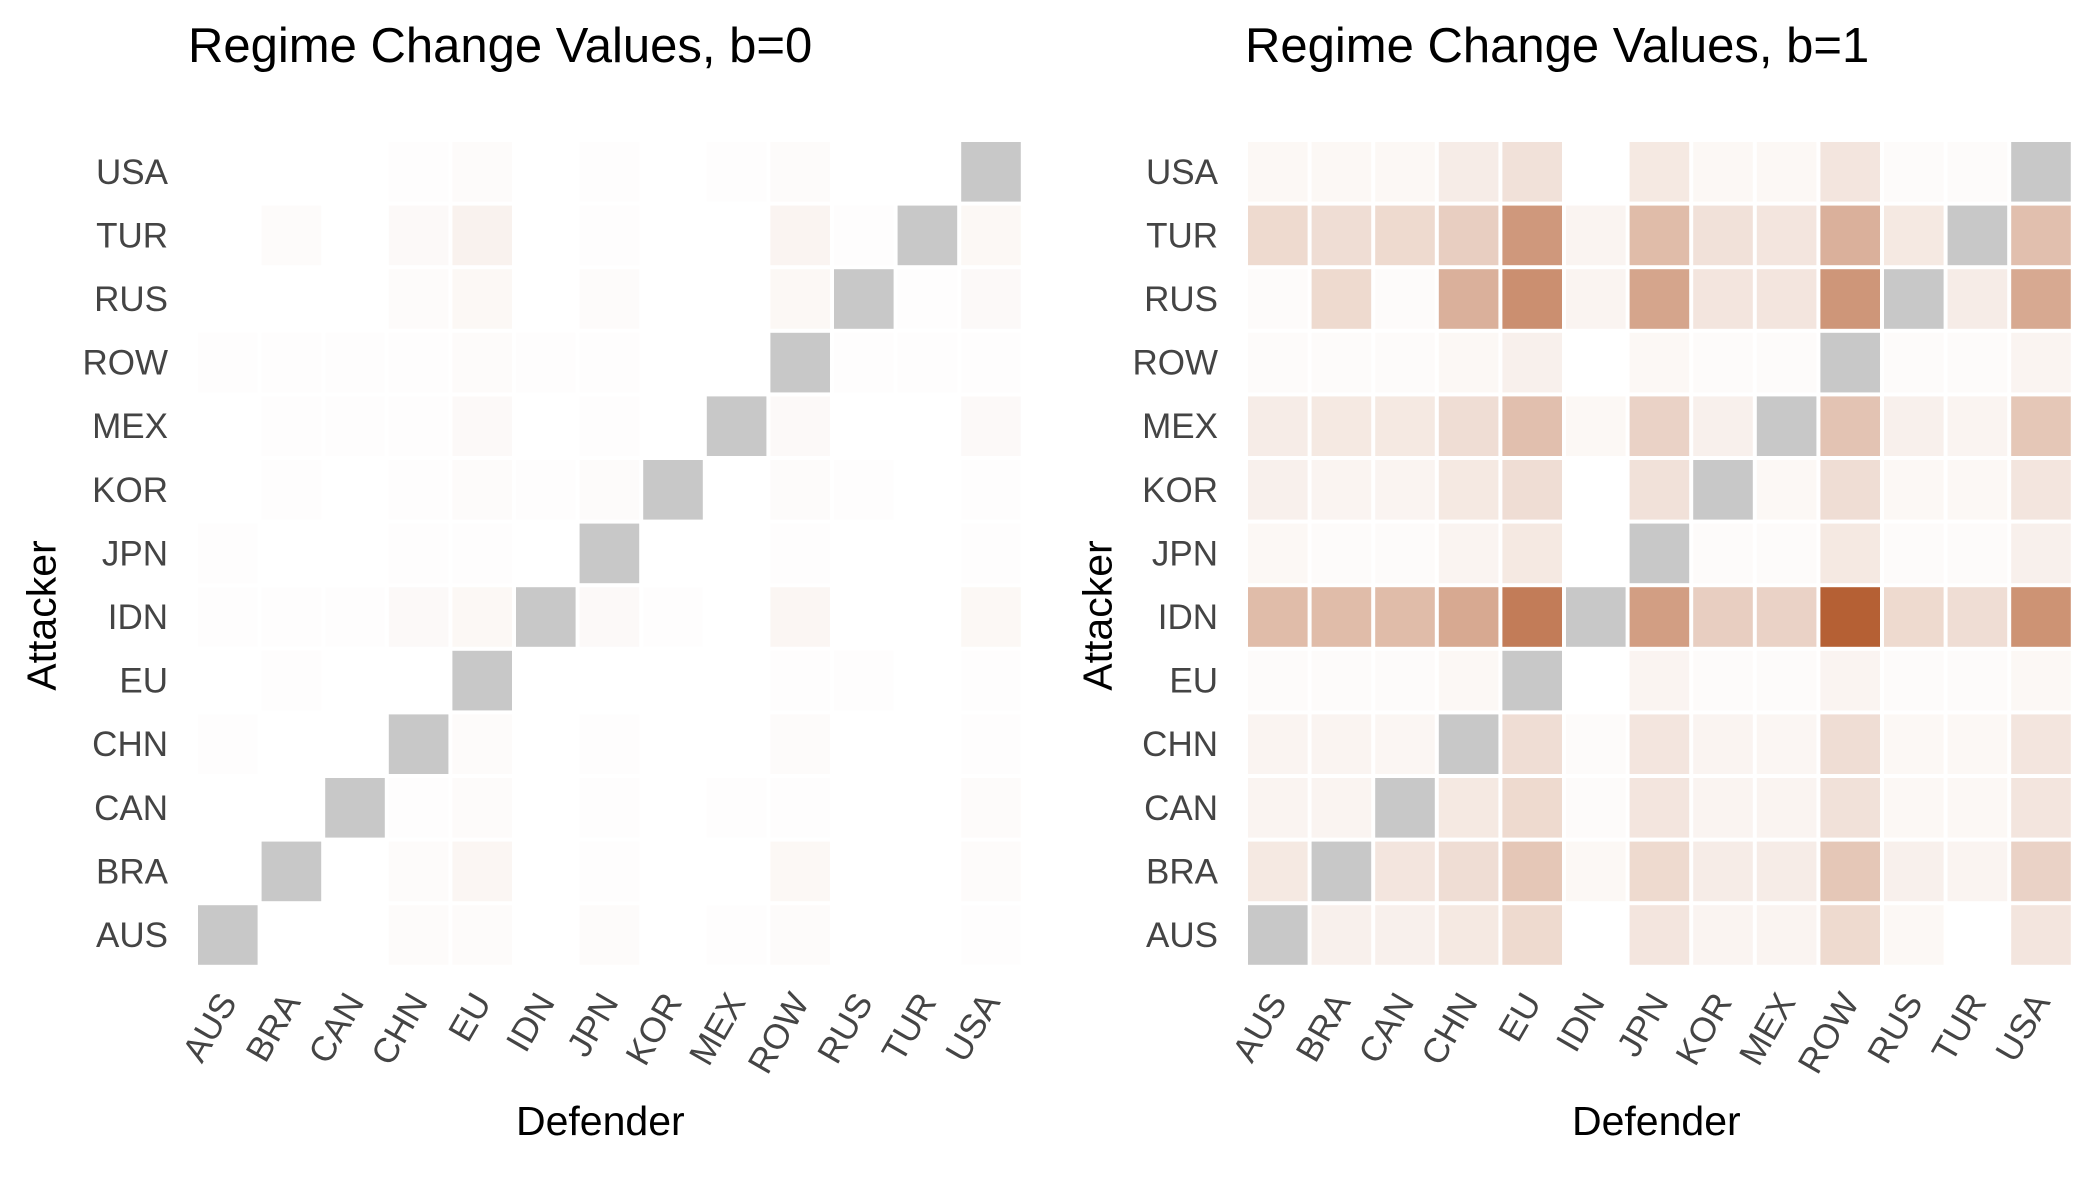 This screenshot has width=2100, height=1200. I want to click on x-tick-label-aus: AUS, so click(1260, 1028).